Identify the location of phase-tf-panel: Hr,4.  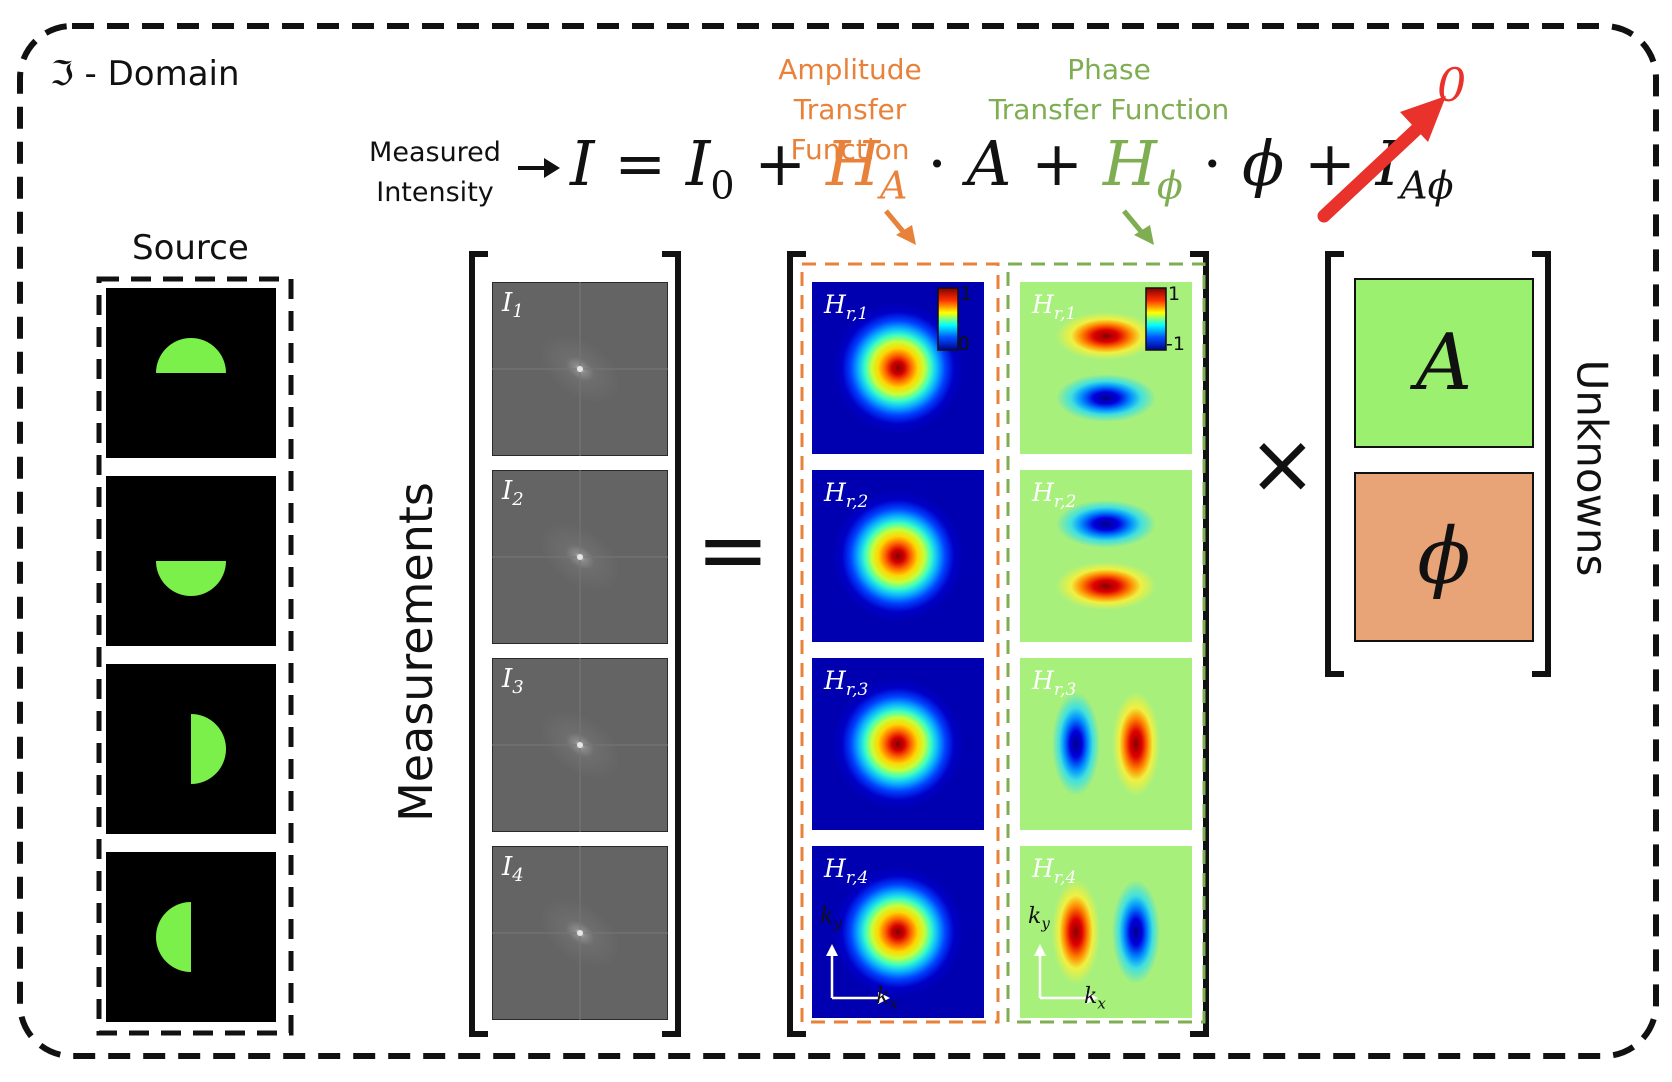
(1106, 932).